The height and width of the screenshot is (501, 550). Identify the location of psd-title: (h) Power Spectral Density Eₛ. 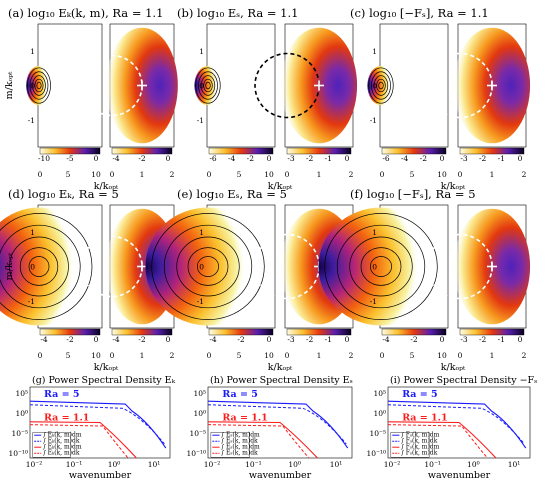
(281, 380).